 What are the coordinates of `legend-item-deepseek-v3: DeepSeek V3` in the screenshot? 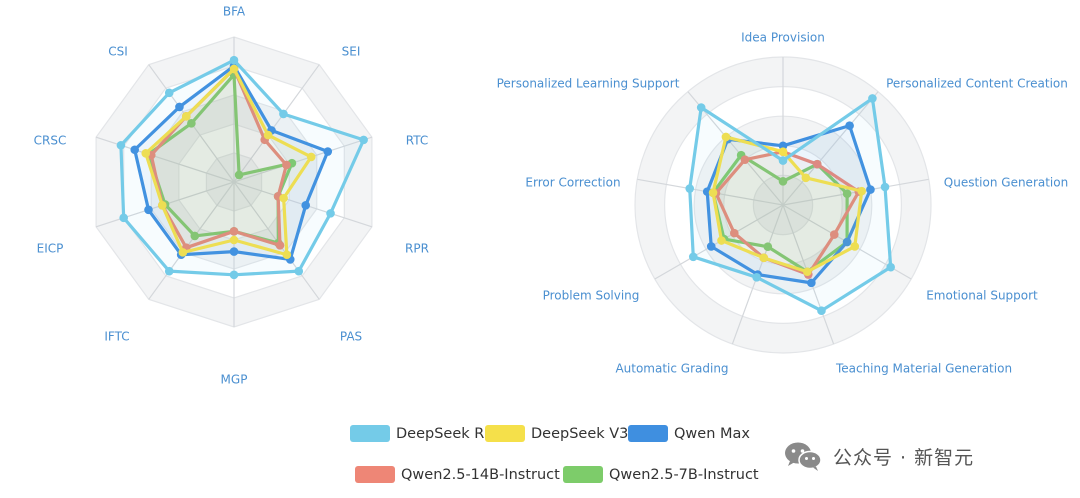 It's located at (556, 433).